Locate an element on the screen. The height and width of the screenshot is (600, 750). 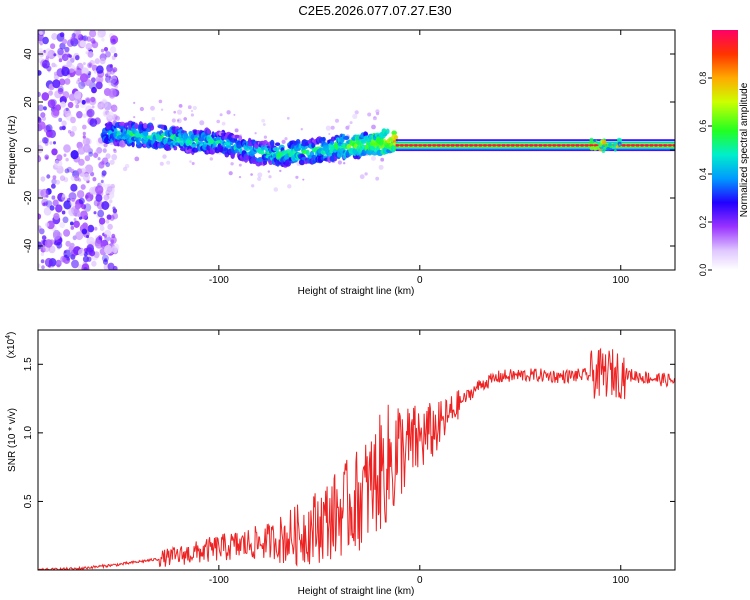
colorbar-tick-label: 0.2 is located at coordinates (703, 222).